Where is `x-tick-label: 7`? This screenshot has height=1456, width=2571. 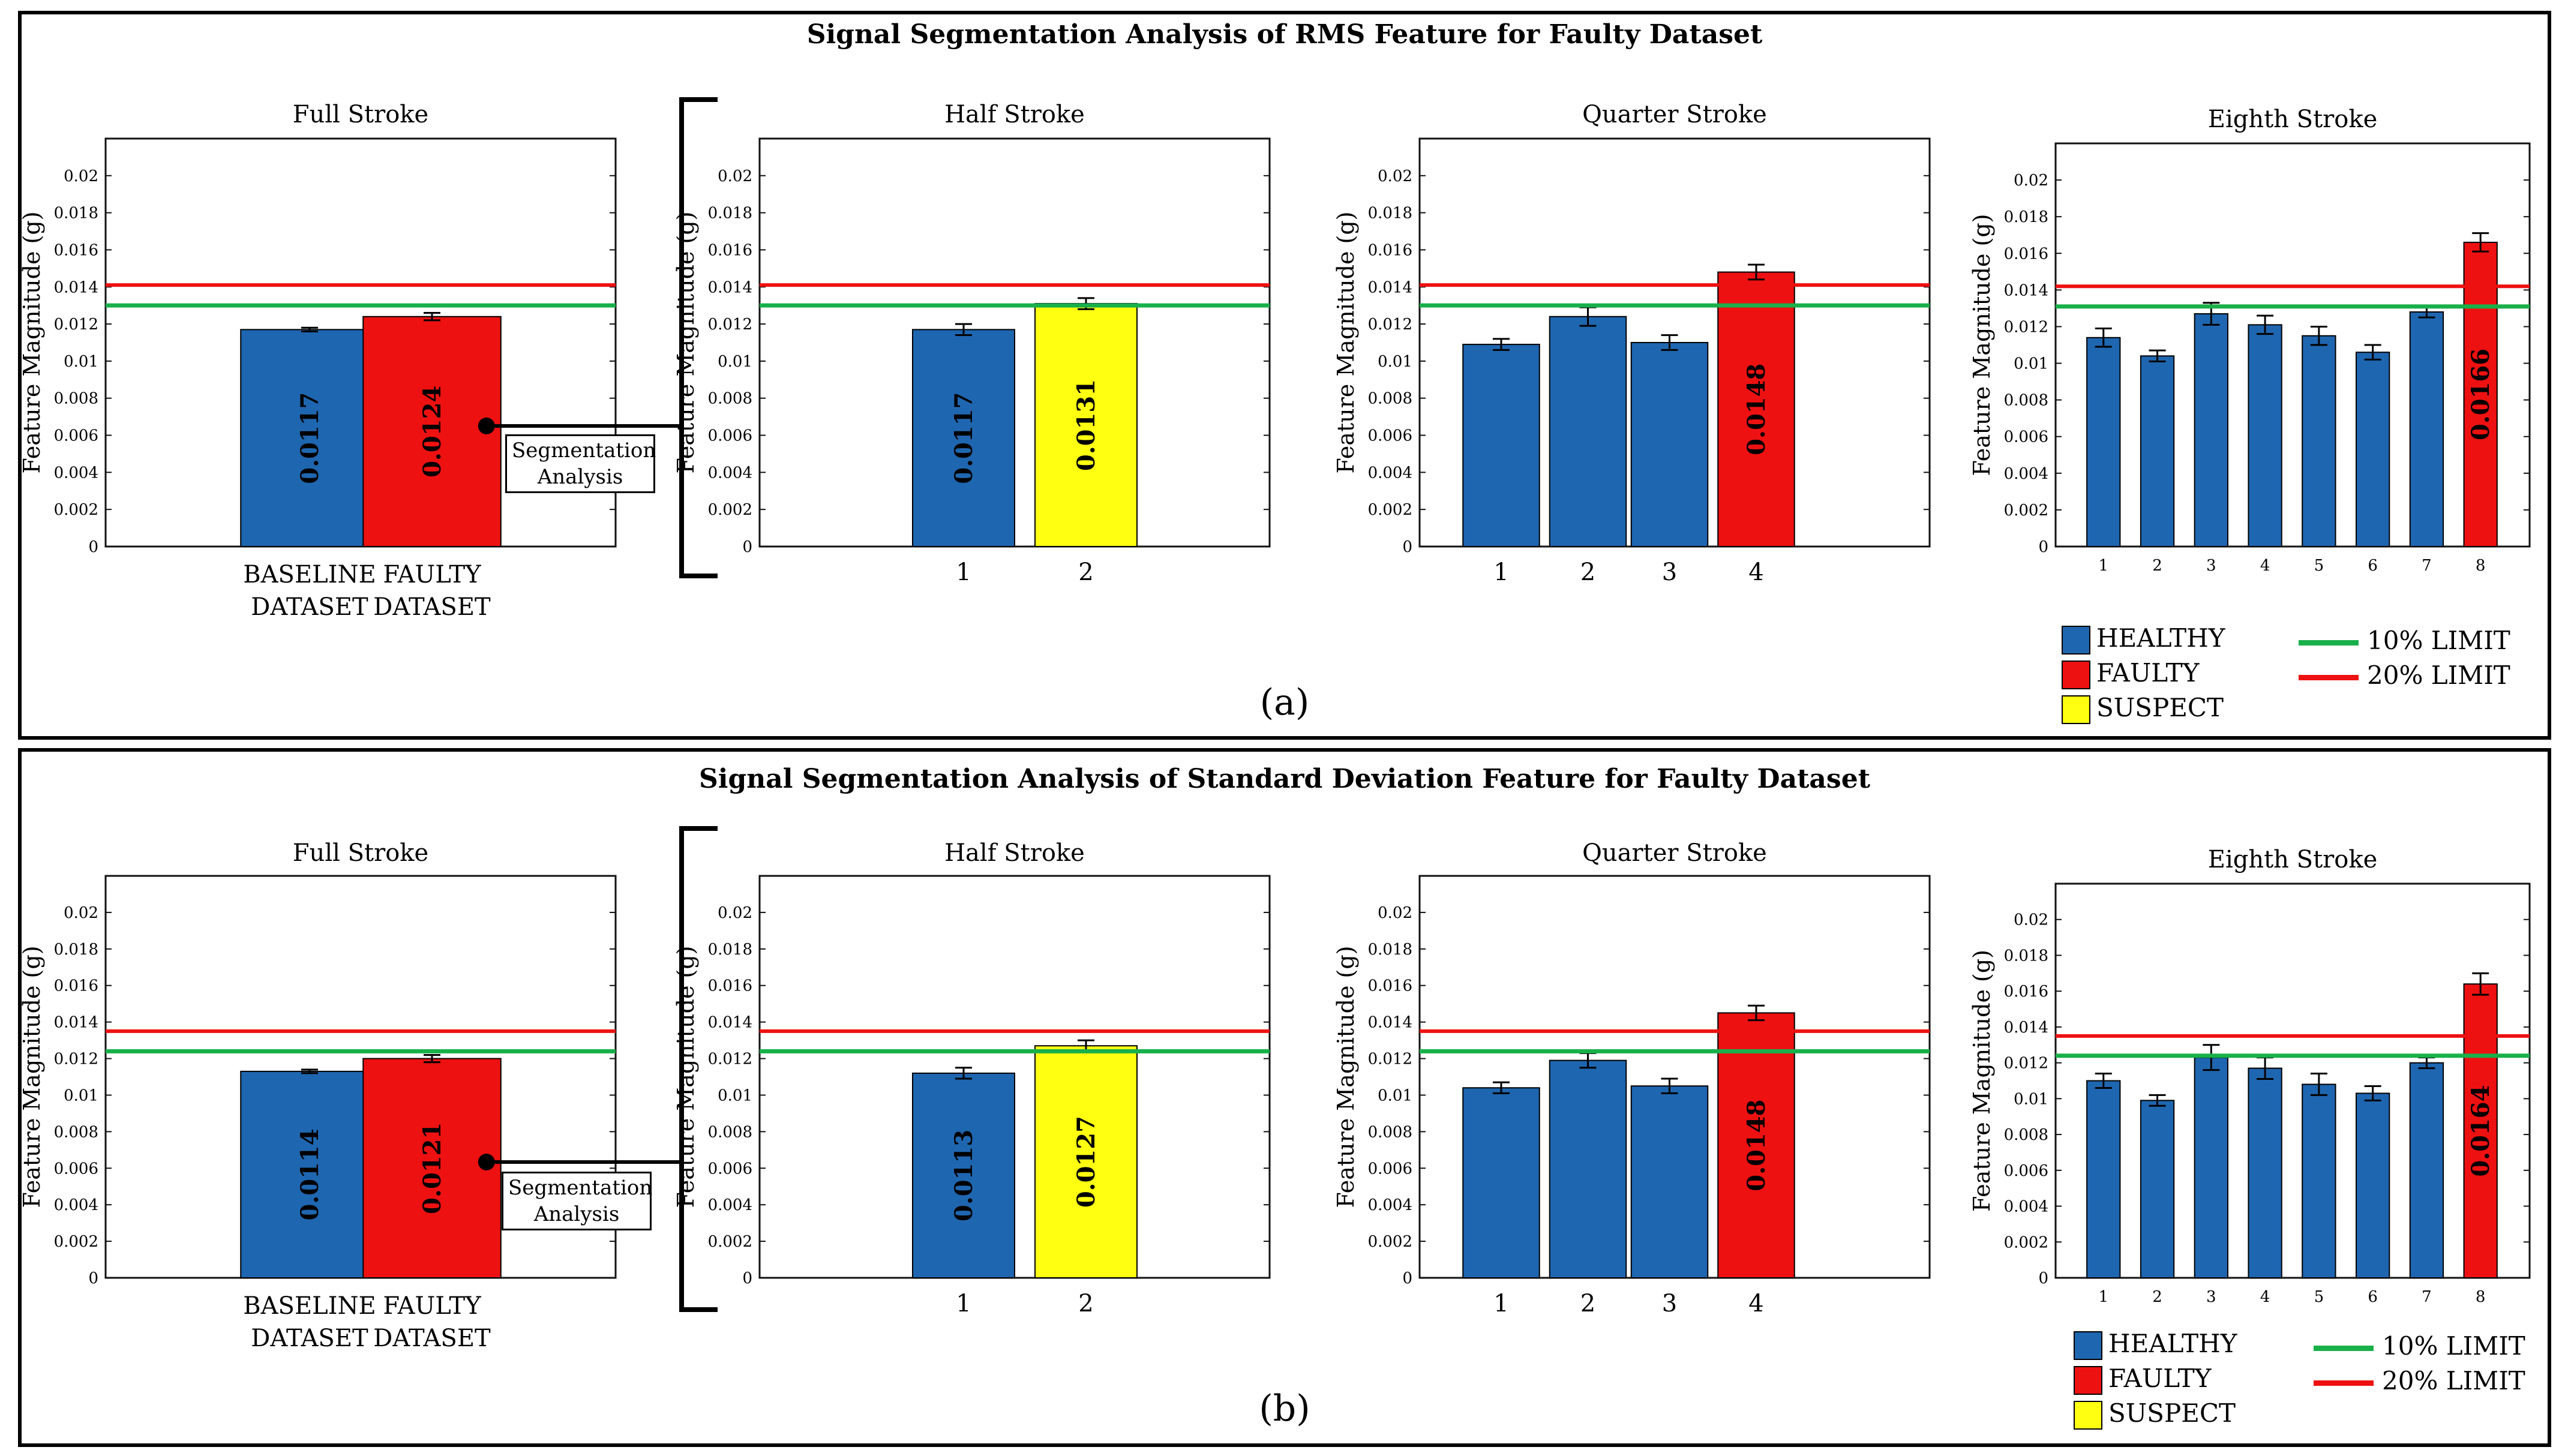 x-tick-label: 7 is located at coordinates (2427, 1297).